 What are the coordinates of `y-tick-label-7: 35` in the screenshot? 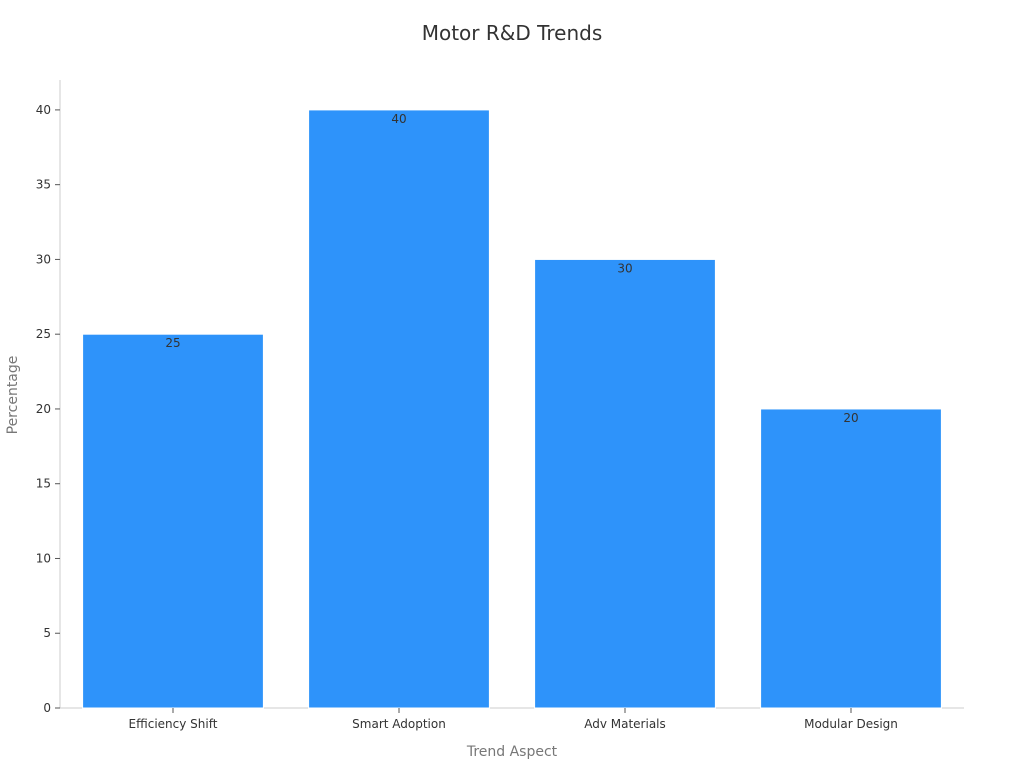 It's located at (43, 185).